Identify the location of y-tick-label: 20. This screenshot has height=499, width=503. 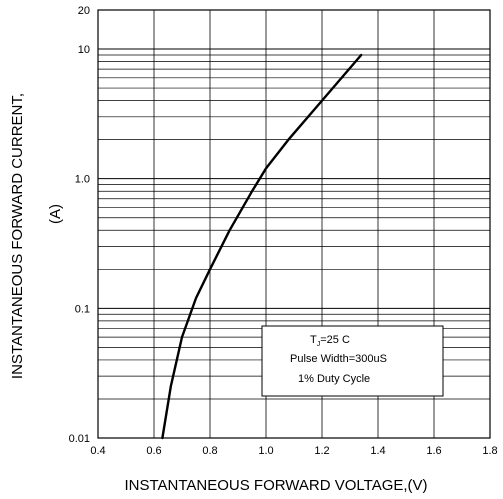
(84, 11).